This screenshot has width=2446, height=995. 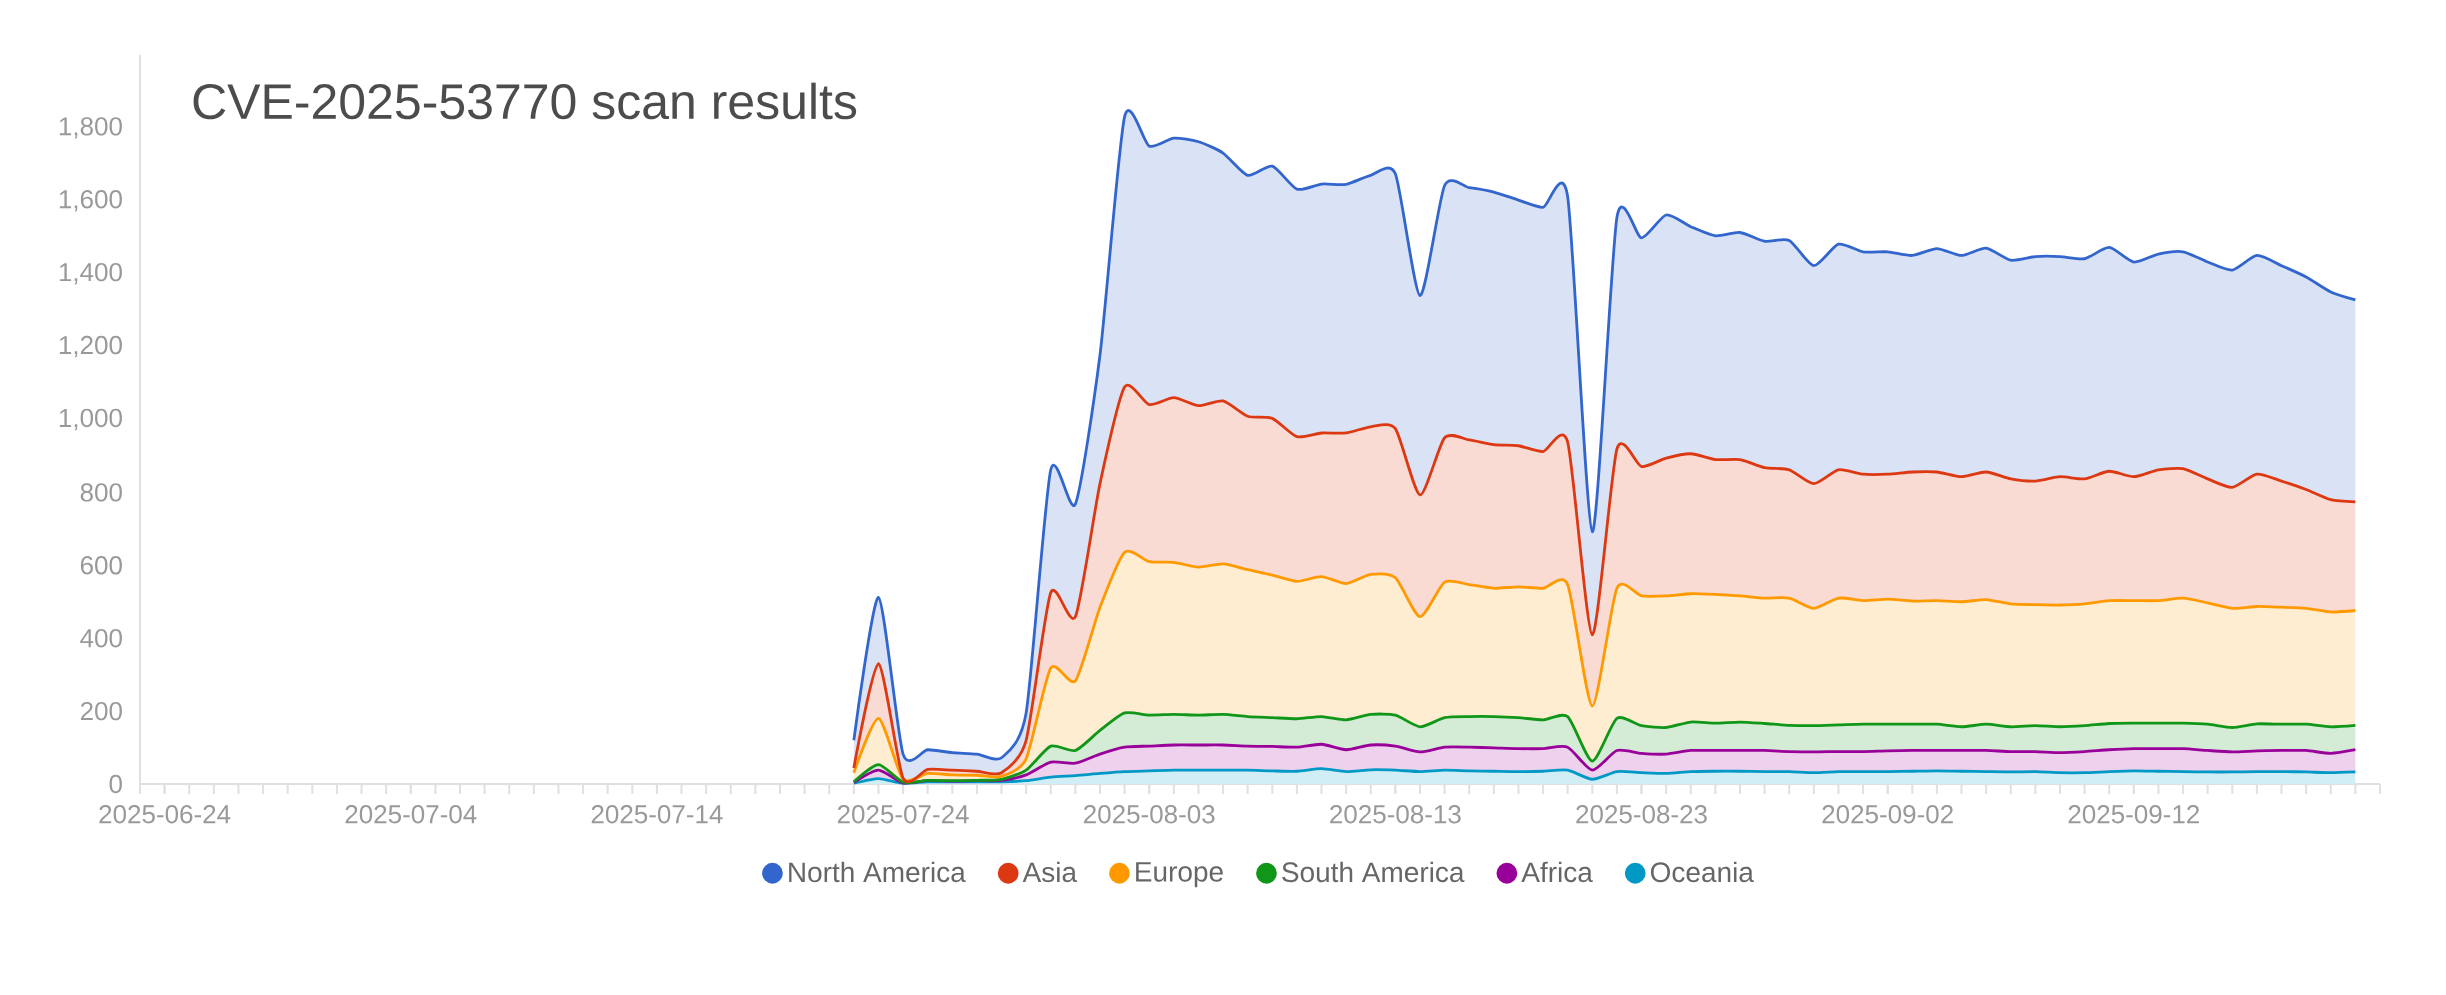 I want to click on y-tick-label: 1,400, so click(x=90, y=273).